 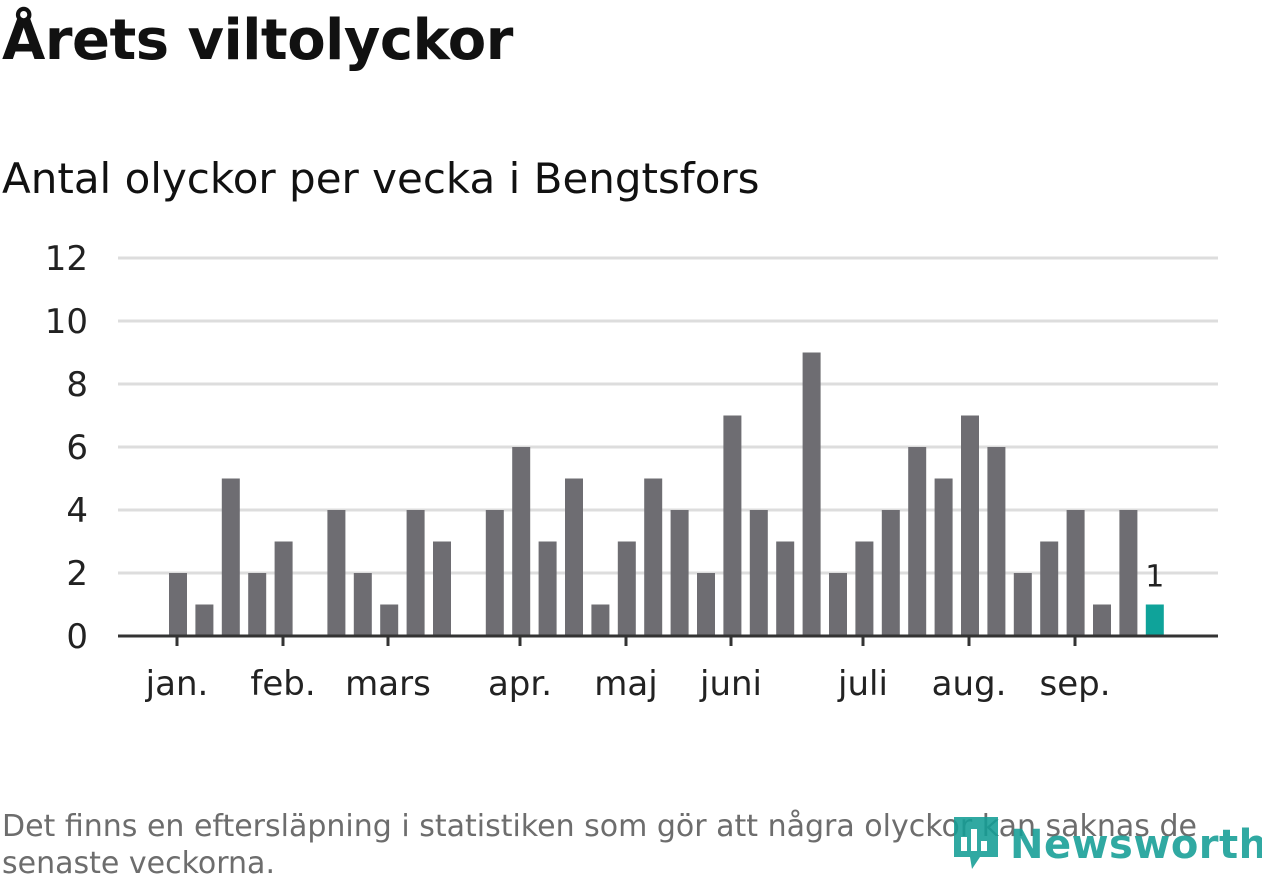 What do you see at coordinates (177, 684) in the screenshot?
I see `x-tick-label: jan.` at bounding box center [177, 684].